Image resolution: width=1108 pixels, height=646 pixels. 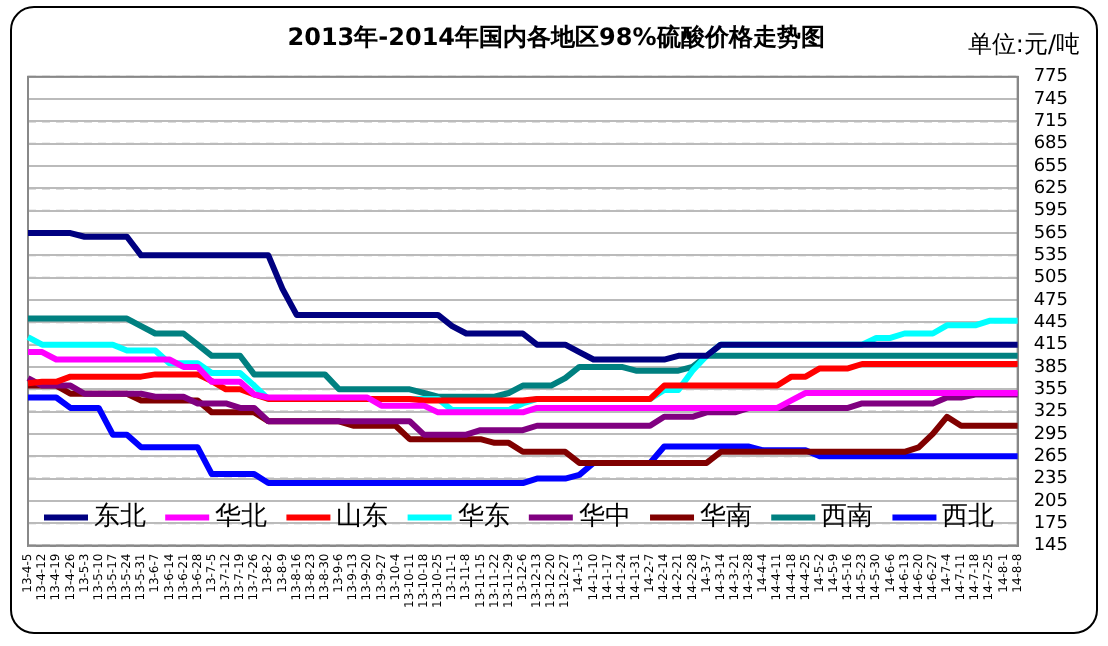 What do you see at coordinates (1051, 367) in the screenshot?
I see `y-tick-label: 385` at bounding box center [1051, 367].